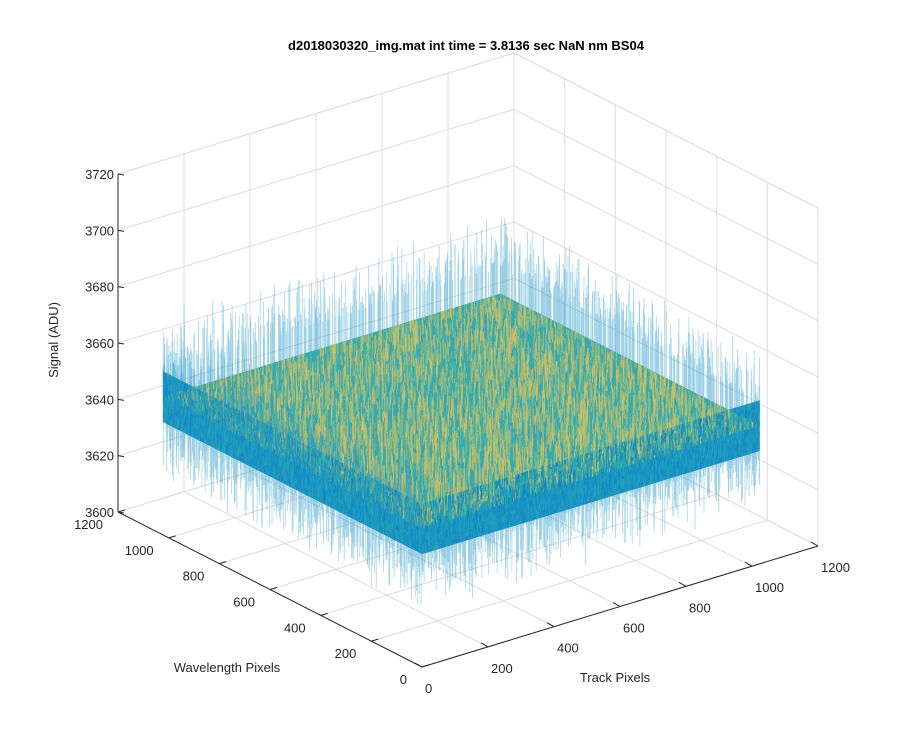  Describe the element at coordinates (403, 679) in the screenshot. I see `y-tick-label: 0` at that location.